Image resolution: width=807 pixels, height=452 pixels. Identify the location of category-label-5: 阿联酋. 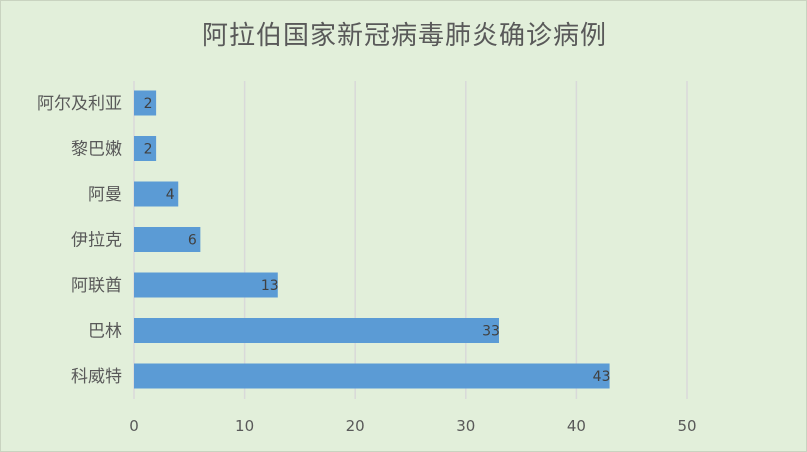
(96, 286).